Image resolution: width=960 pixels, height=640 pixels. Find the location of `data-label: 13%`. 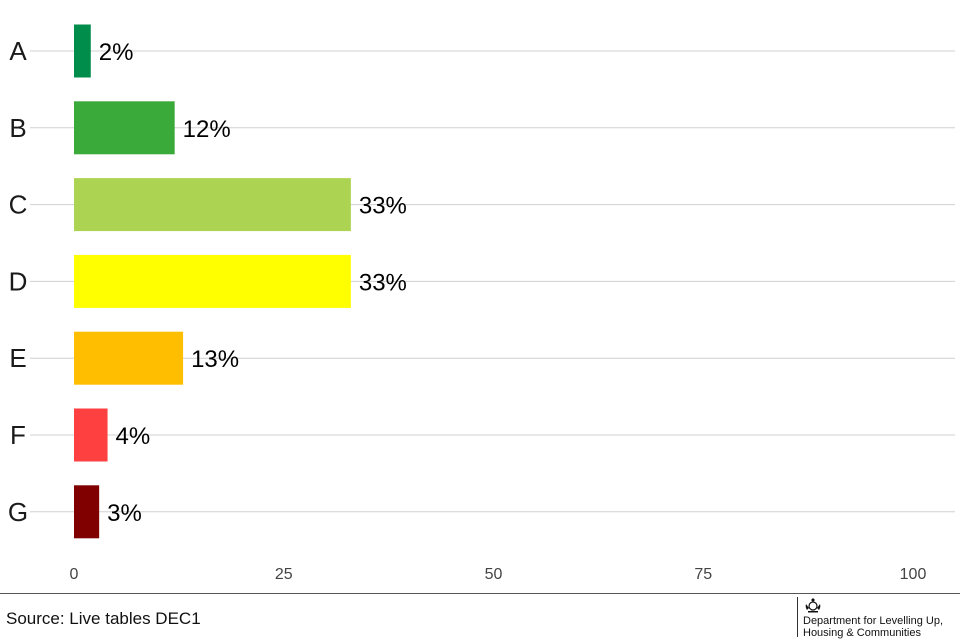

data-label: 13% is located at coordinates (215, 359).